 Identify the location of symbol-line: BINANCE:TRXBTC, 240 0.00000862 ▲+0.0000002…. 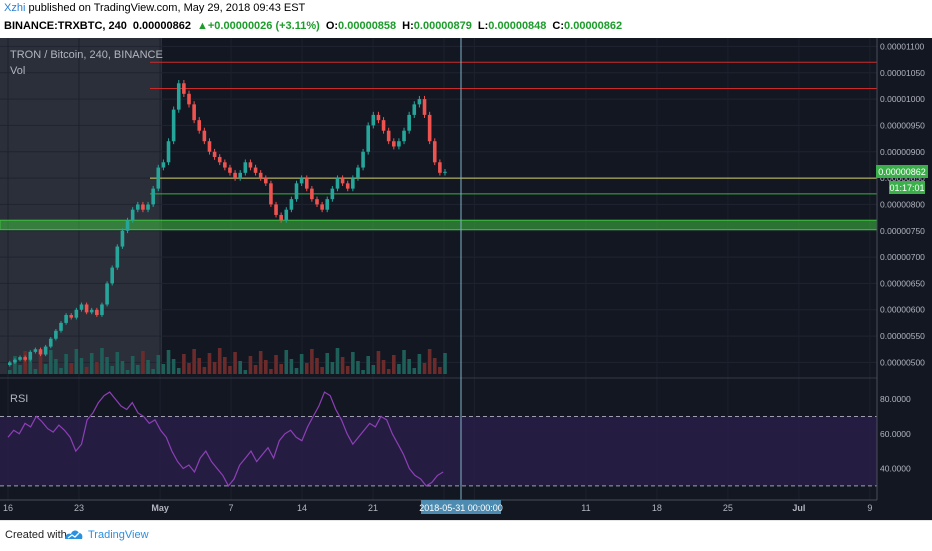
(313, 26).